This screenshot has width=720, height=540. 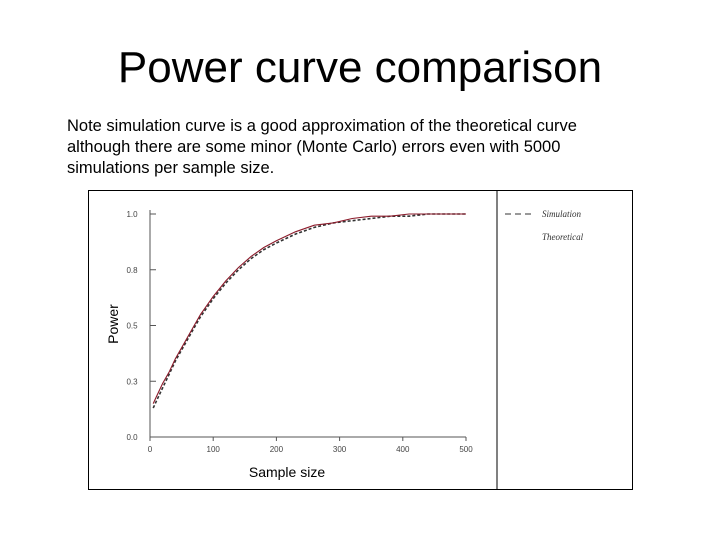 I want to click on slide-title: Power curve comparison, so click(x=360, y=67).